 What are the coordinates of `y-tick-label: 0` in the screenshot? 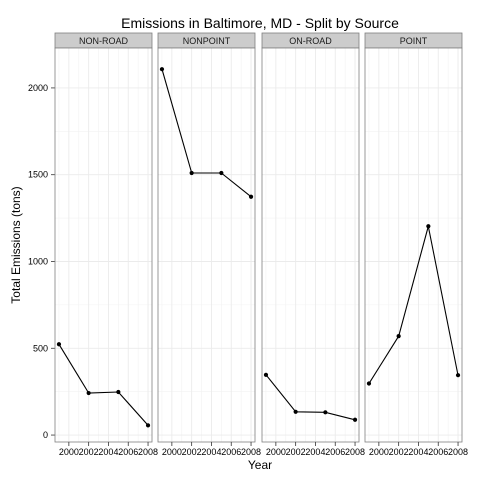 It's located at (45, 435).